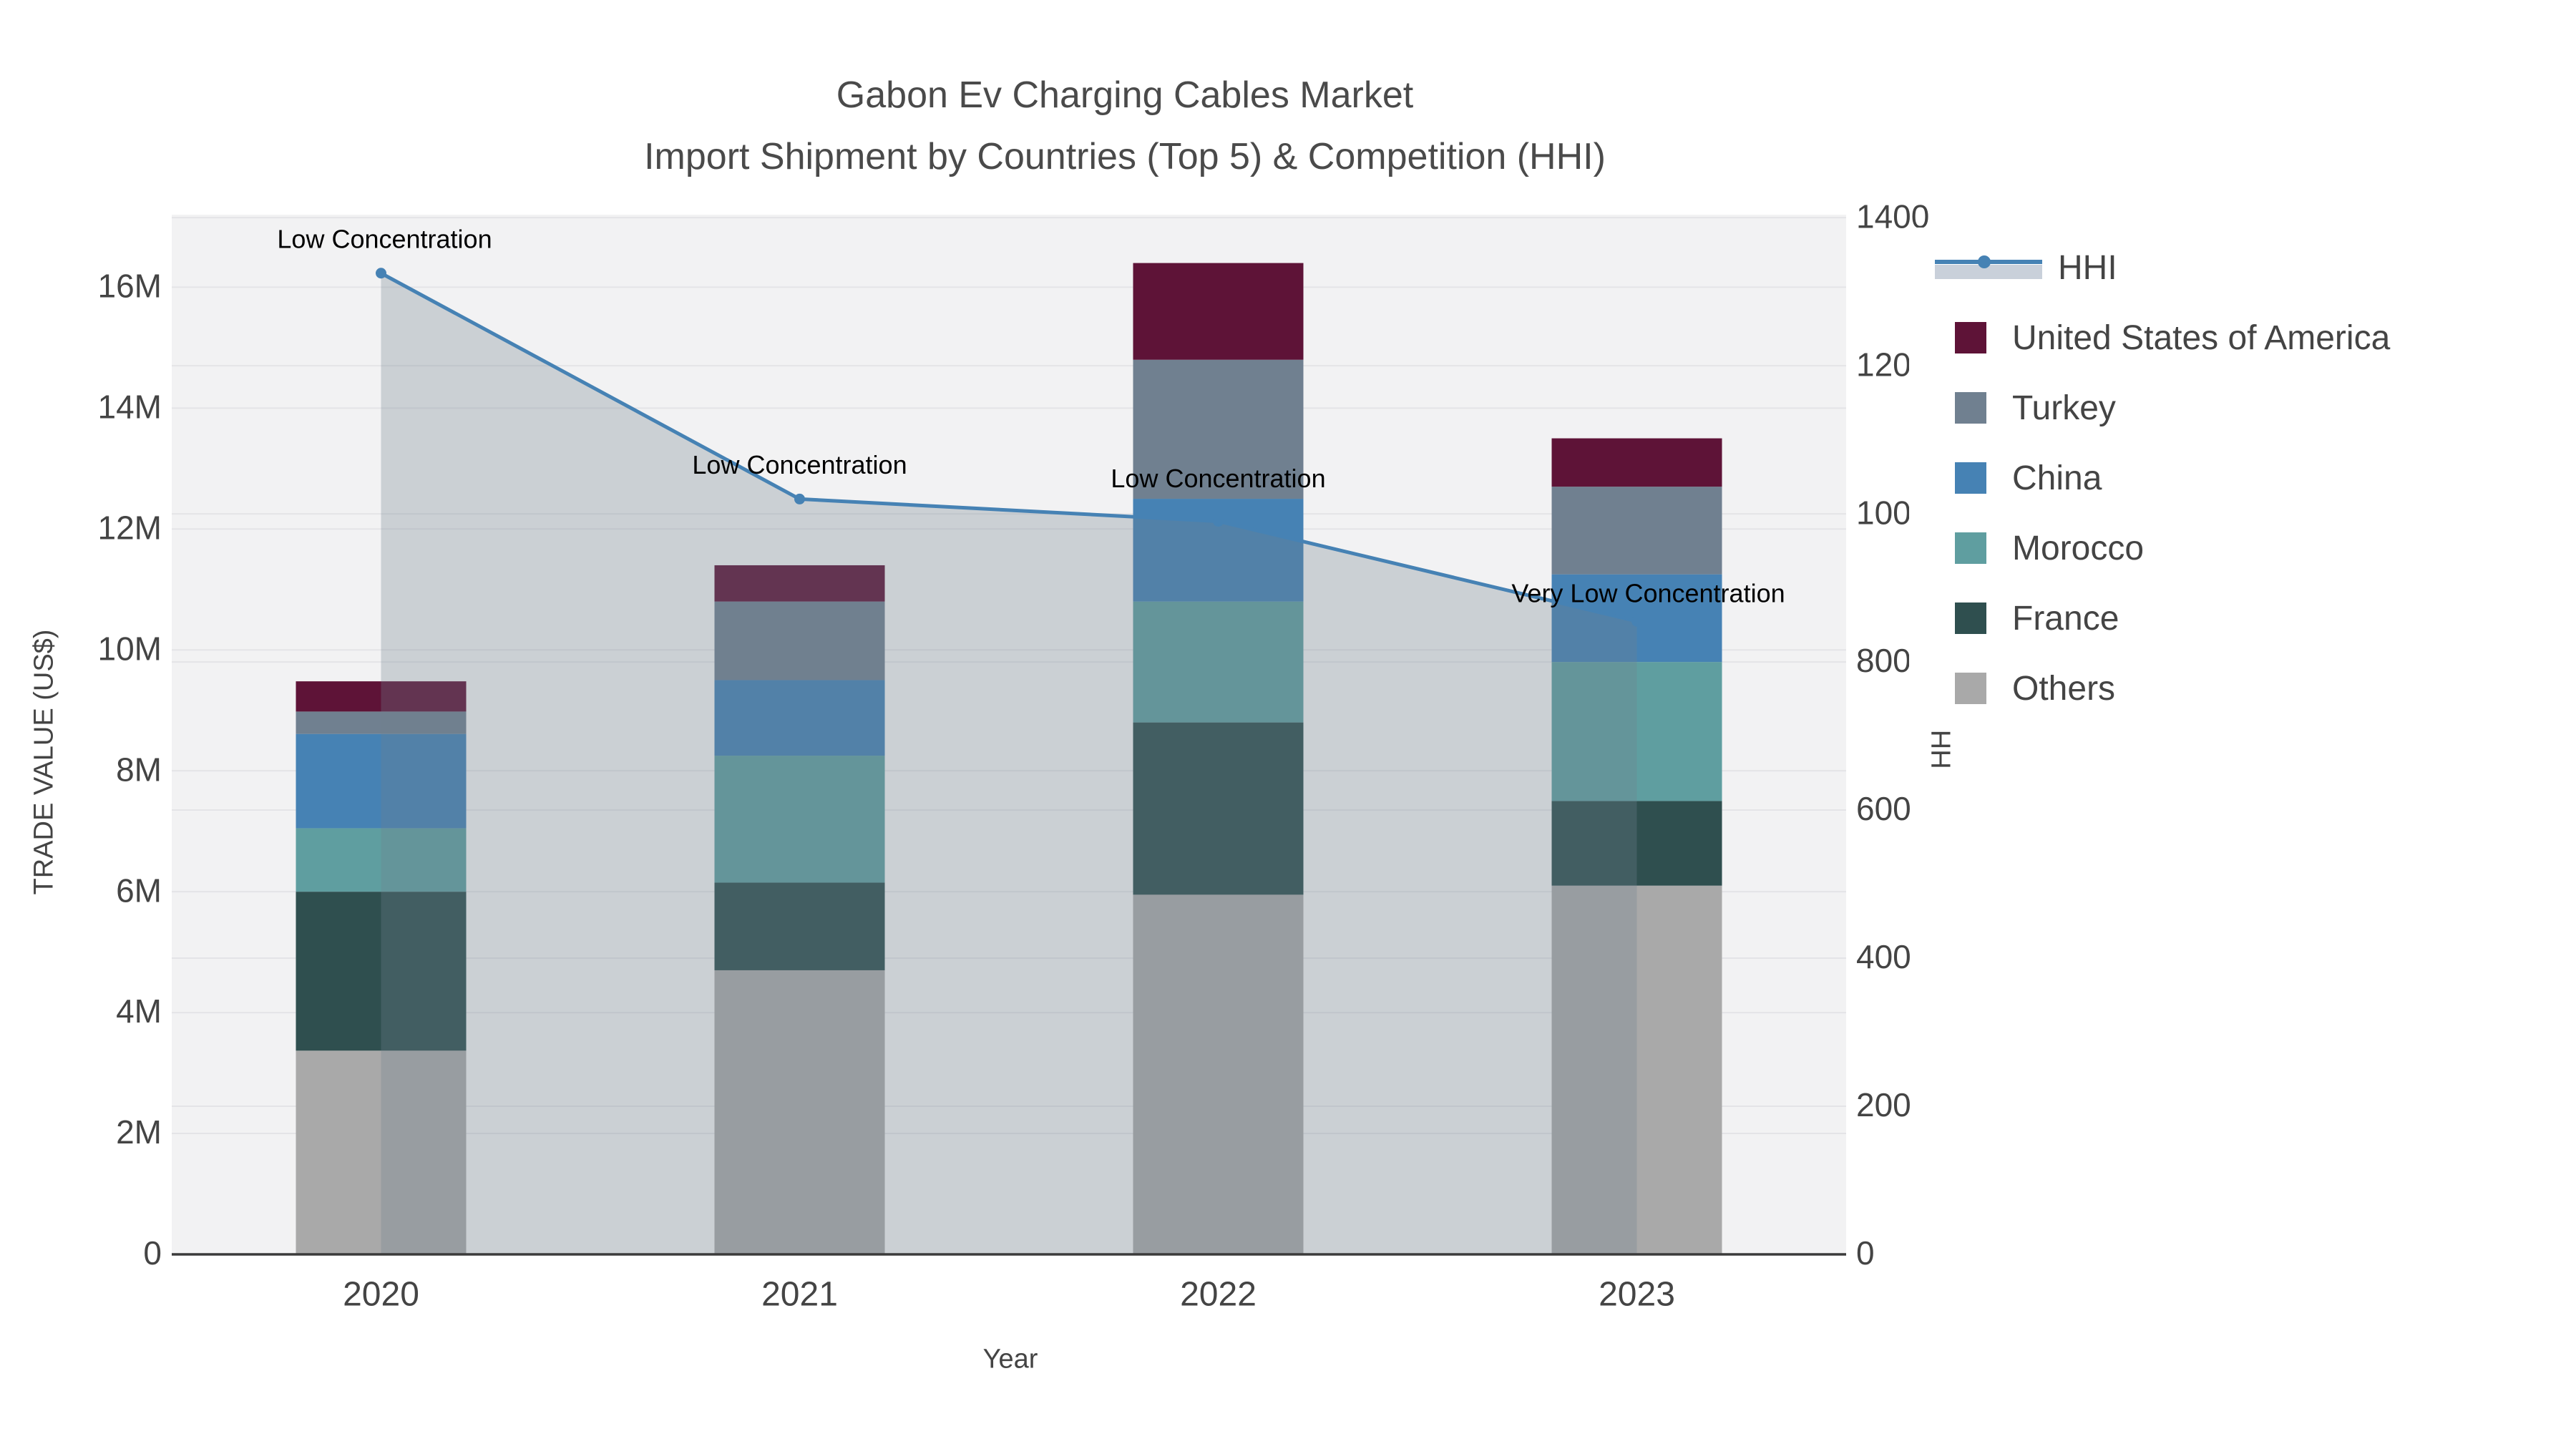 Image resolution: width=2576 pixels, height=1449 pixels. Describe the element at coordinates (1636, 621) in the screenshot. I see `hhi-marker-2023` at that location.